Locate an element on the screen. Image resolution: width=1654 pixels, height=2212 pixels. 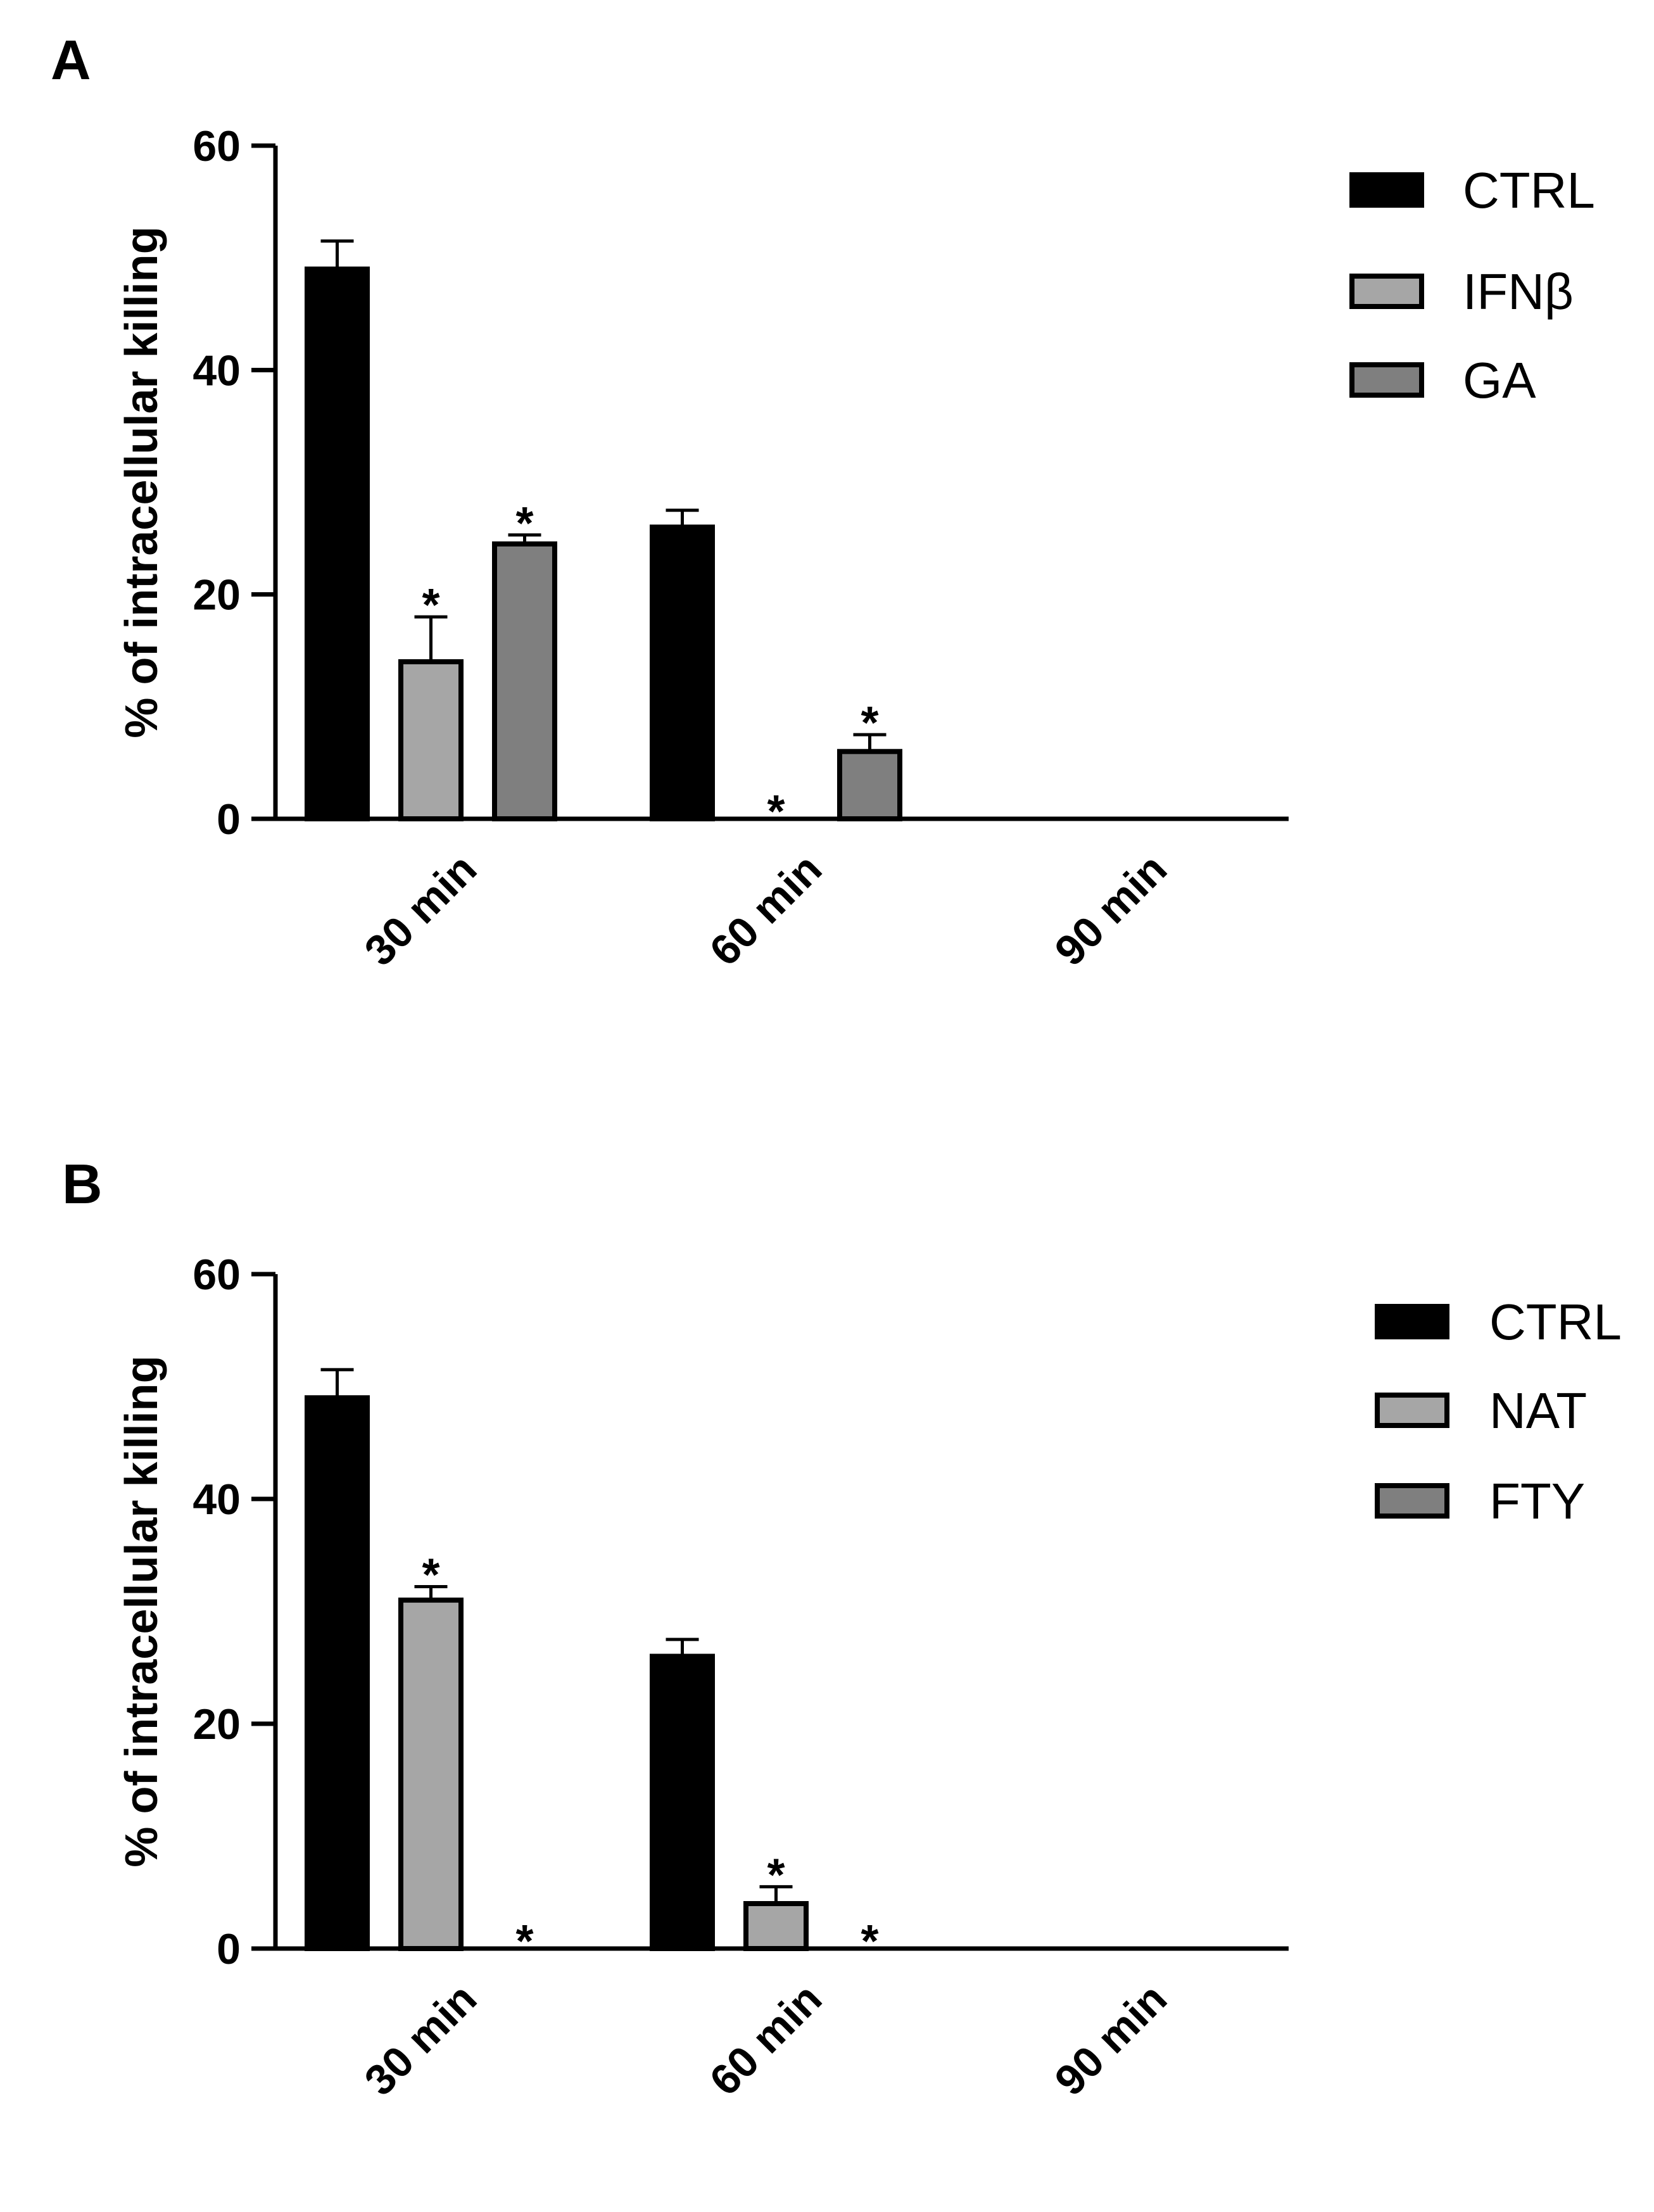
bar-nat-30-min is located at coordinates (431, 1774).